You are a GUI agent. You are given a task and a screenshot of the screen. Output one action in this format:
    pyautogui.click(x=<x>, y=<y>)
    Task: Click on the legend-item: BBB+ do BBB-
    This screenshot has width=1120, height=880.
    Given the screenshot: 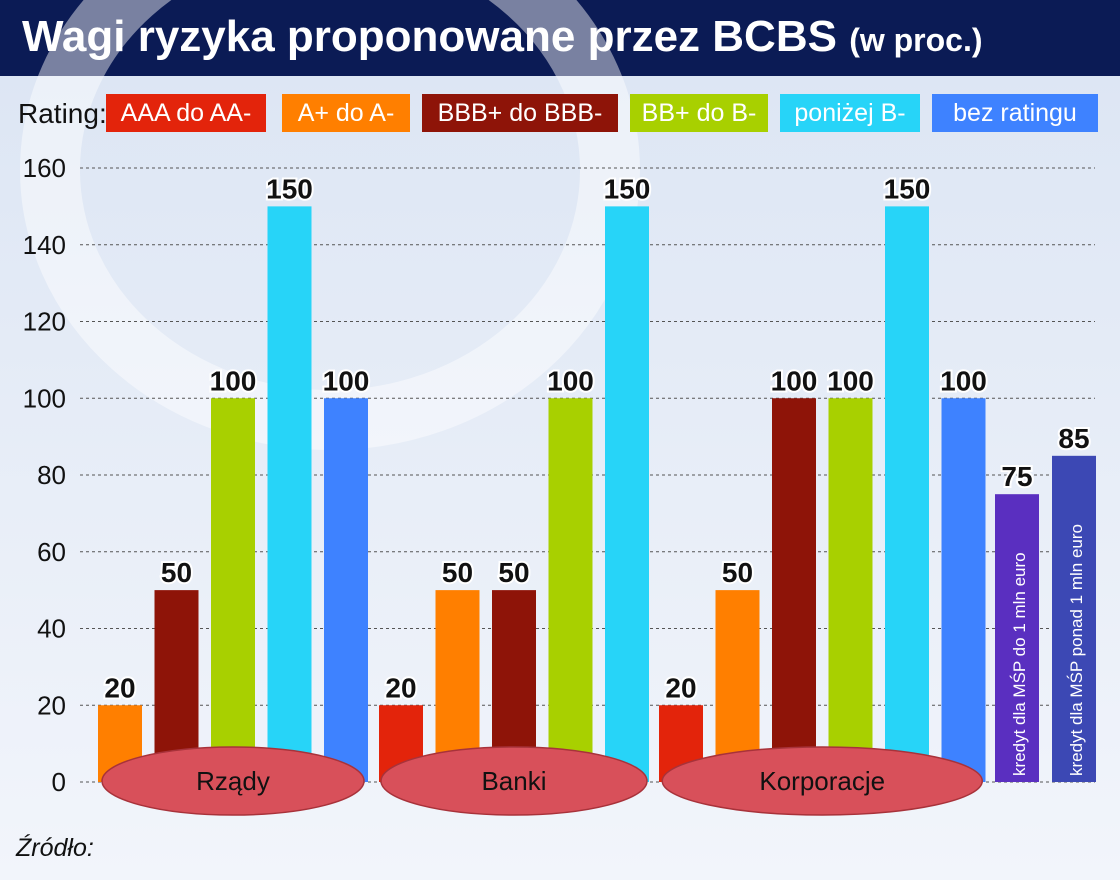 What is the action you would take?
    pyautogui.click(x=520, y=113)
    